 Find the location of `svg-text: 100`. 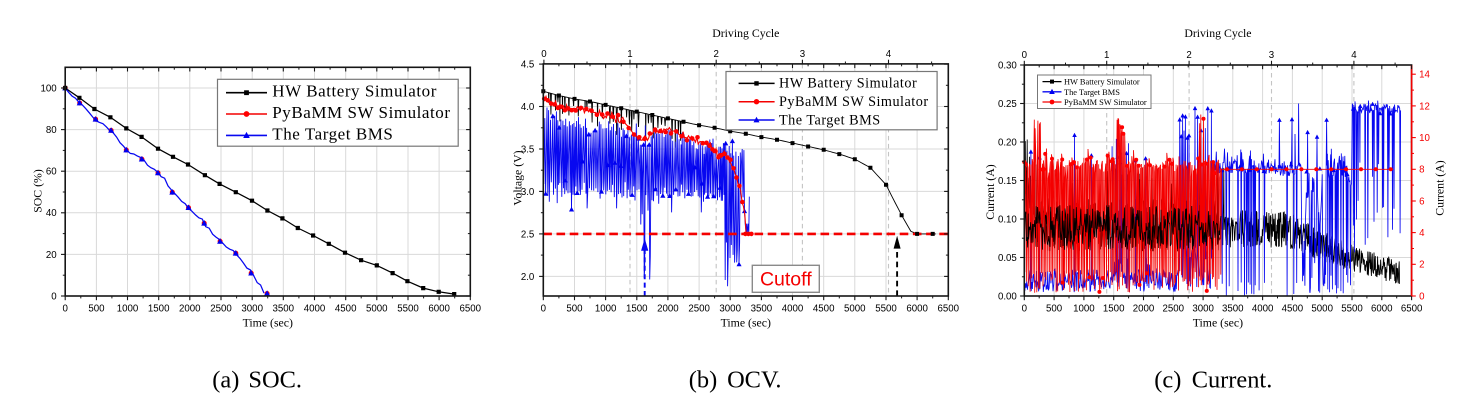

svg-text: 100 is located at coordinates (49, 88).